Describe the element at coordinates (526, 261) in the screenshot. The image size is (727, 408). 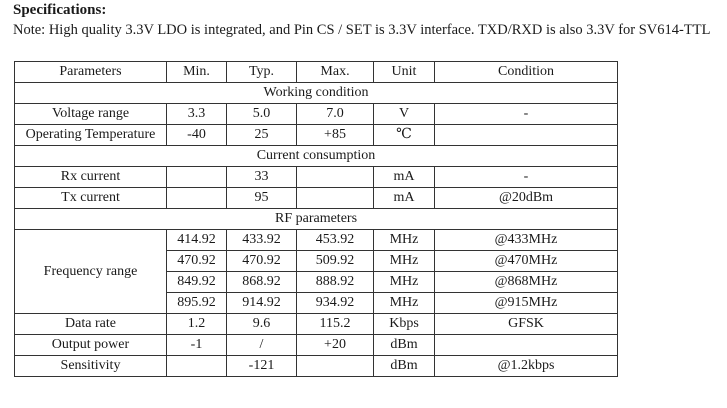
I see `cell-condition: @470MHz` at that location.